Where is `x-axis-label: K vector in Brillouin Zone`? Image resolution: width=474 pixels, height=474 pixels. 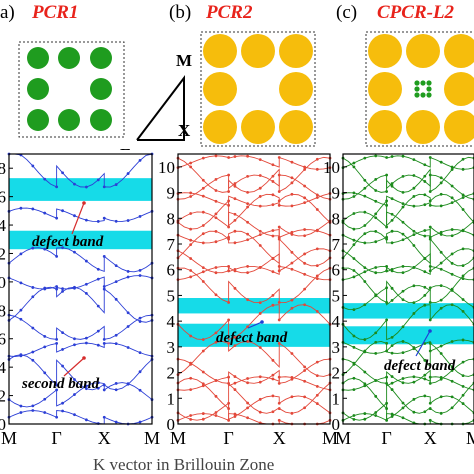 x-axis-label: K vector in Brillouin Zone is located at coordinates (183, 464).